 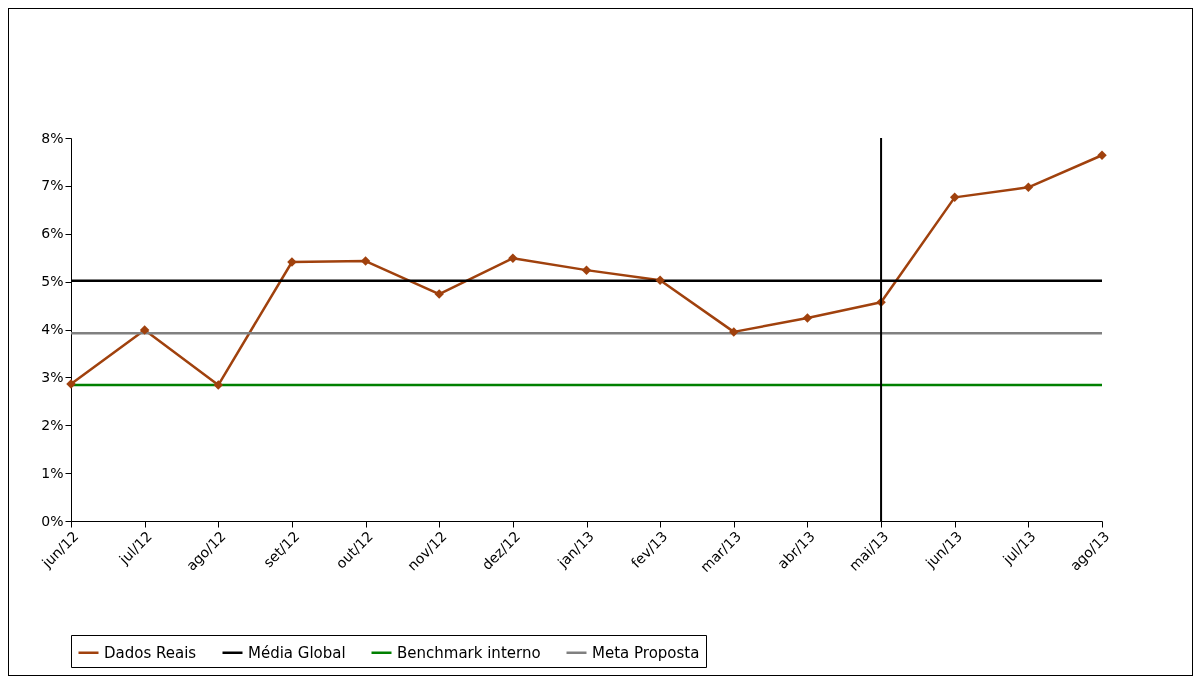 I want to click on y-tick-label: 6%, so click(x=52, y=233).